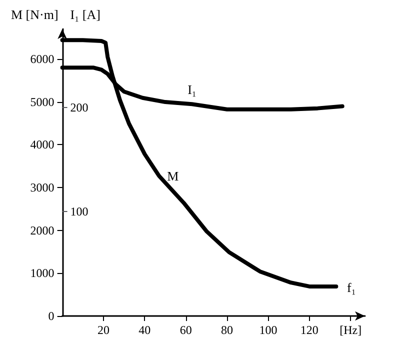 The width and height of the screenshot is (393, 346). I want to click on x-axis-title: f₁, so click(351, 287).